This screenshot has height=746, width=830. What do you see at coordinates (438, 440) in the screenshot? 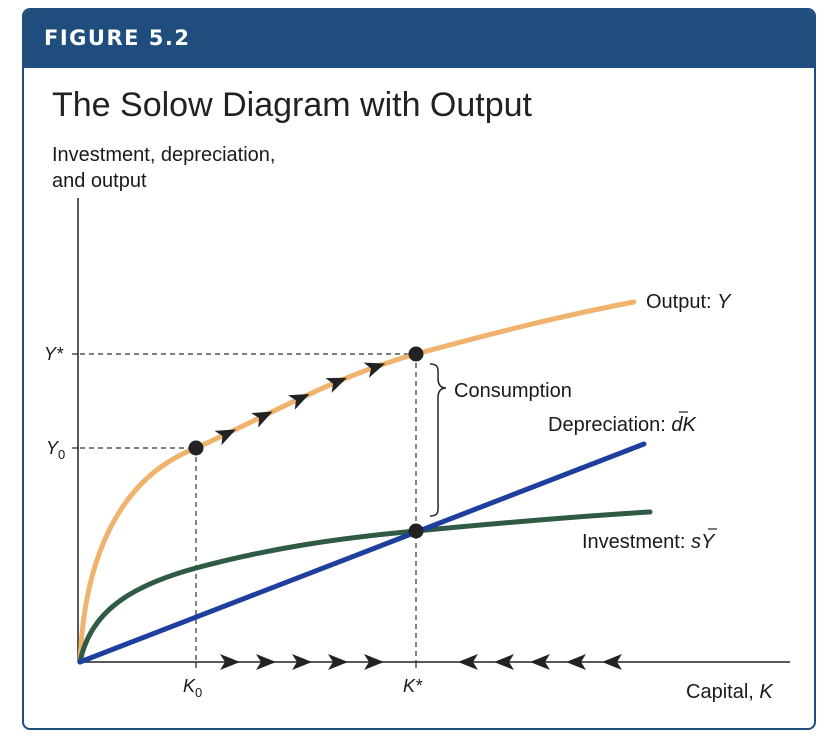
I see `consumption-brace` at bounding box center [438, 440].